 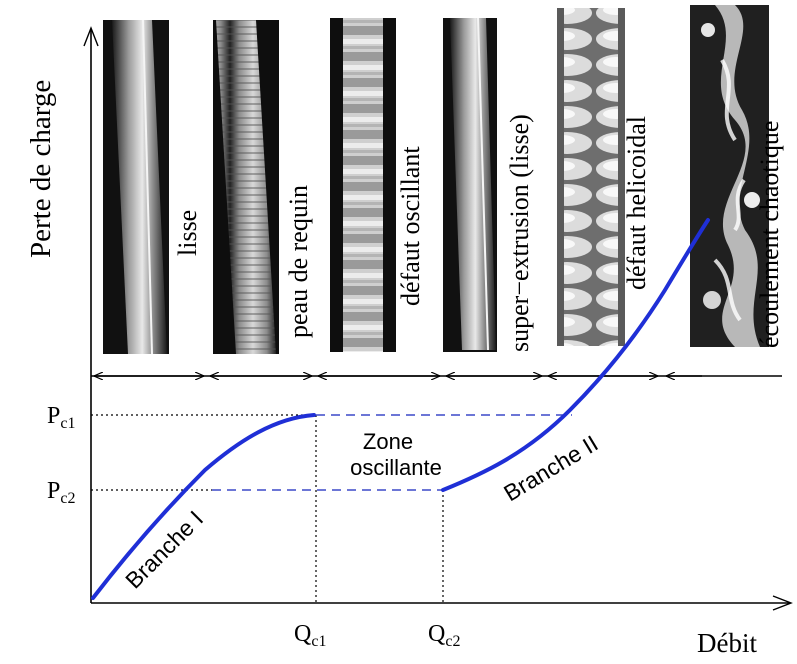 I want to click on pressure-marks: Pc1 Pc2, so click(x=61, y=455).